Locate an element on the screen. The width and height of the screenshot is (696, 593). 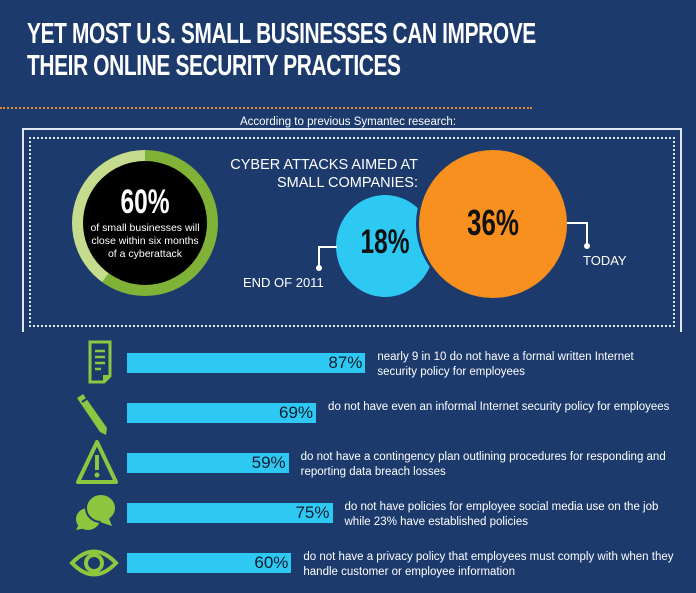
connector-2011-v is located at coordinates (319, 257).